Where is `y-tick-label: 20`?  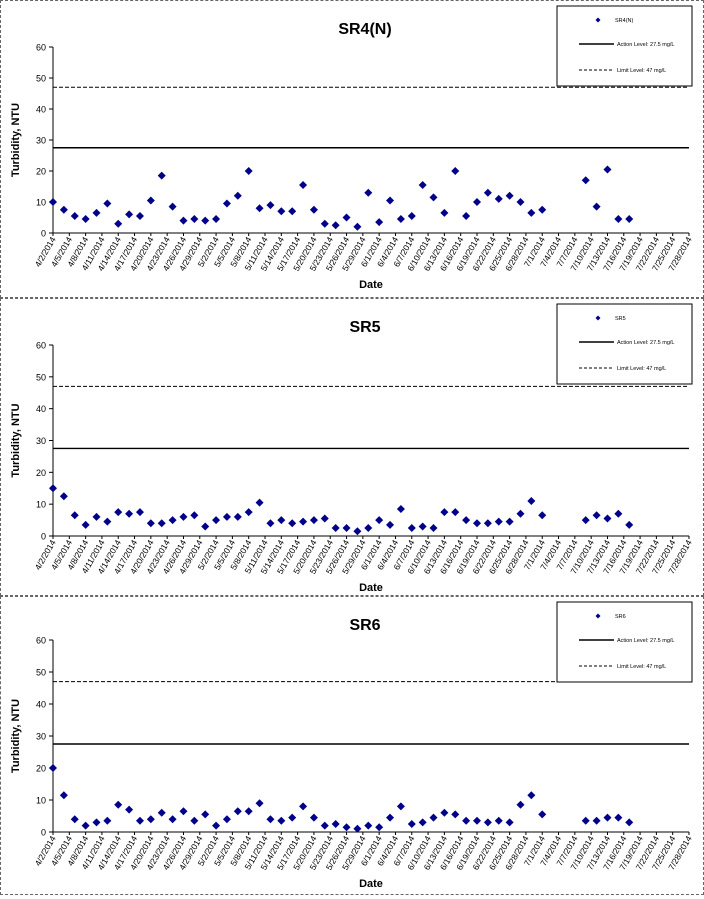 y-tick-label: 20 is located at coordinates (41, 172).